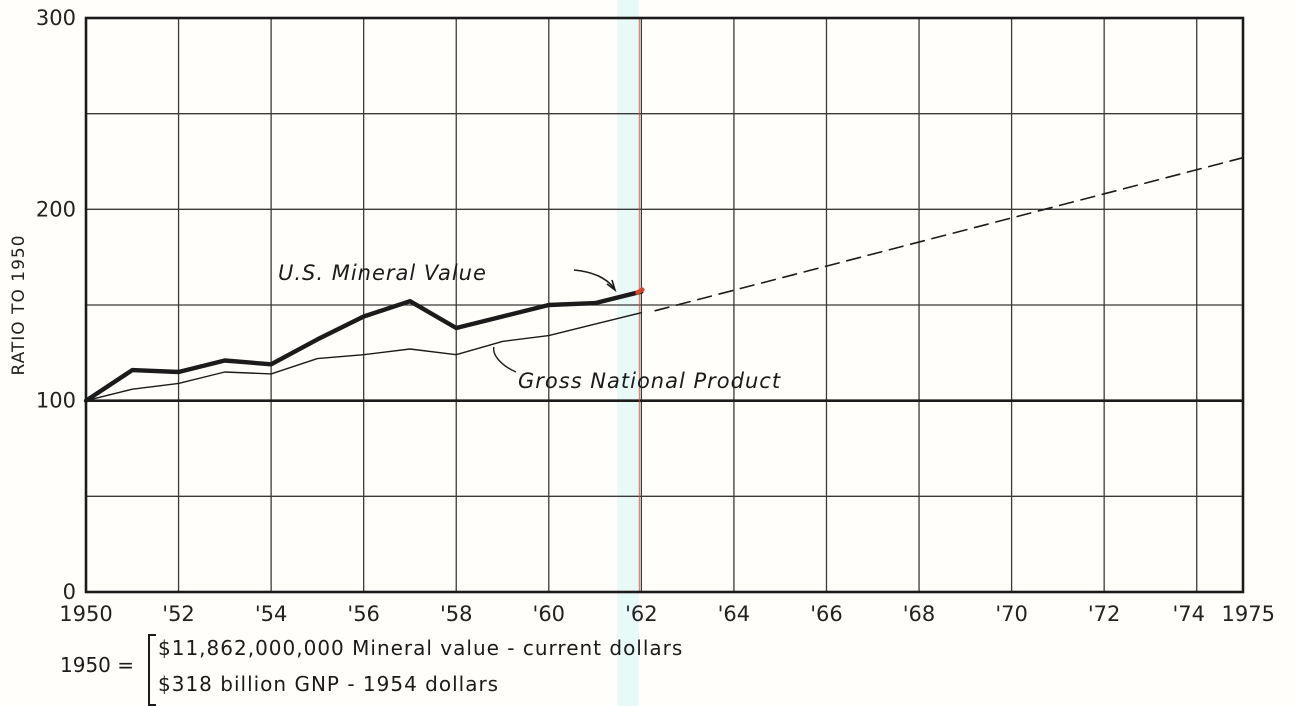  I want to click on x-tick-label-1970: '70, so click(1011, 614).